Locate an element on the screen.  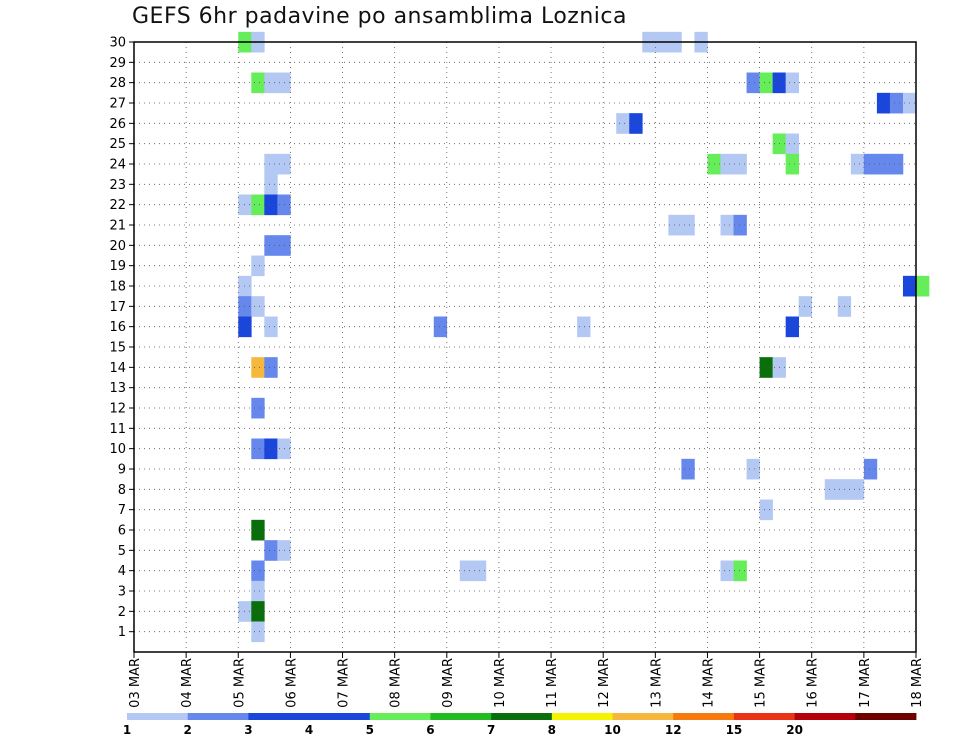
y-tick-label: 6 is located at coordinates (122, 531).